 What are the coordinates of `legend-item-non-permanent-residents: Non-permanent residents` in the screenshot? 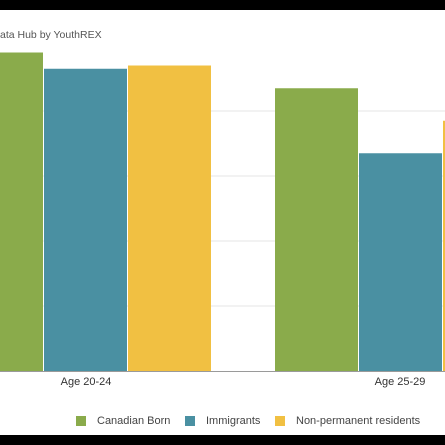 It's located at (347, 421).